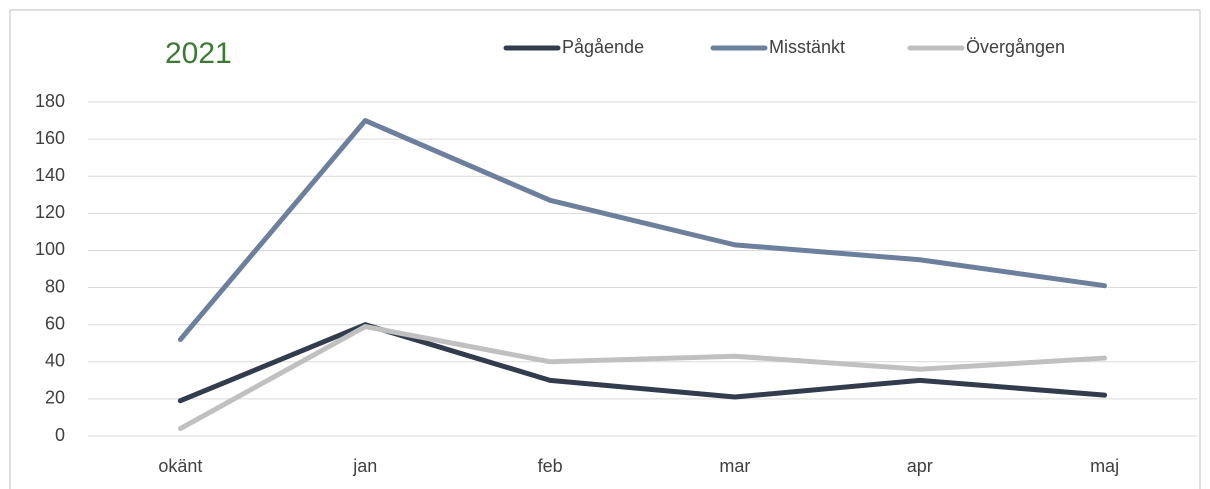  I want to click on y-tick-label: 60, so click(55, 323).